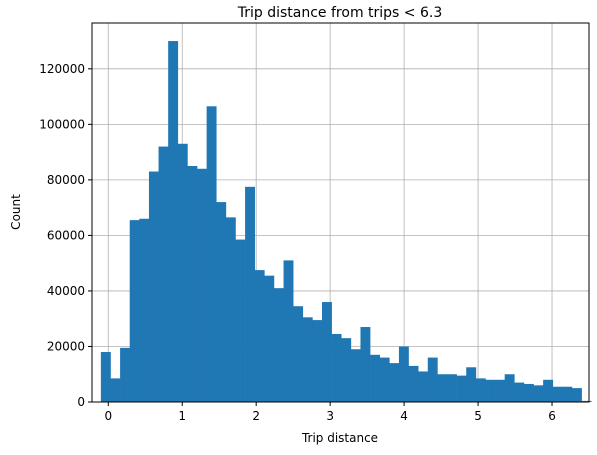 The width and height of the screenshot is (597, 455). What do you see at coordinates (81, 402) in the screenshot?
I see `y-tick-label: 0` at bounding box center [81, 402].